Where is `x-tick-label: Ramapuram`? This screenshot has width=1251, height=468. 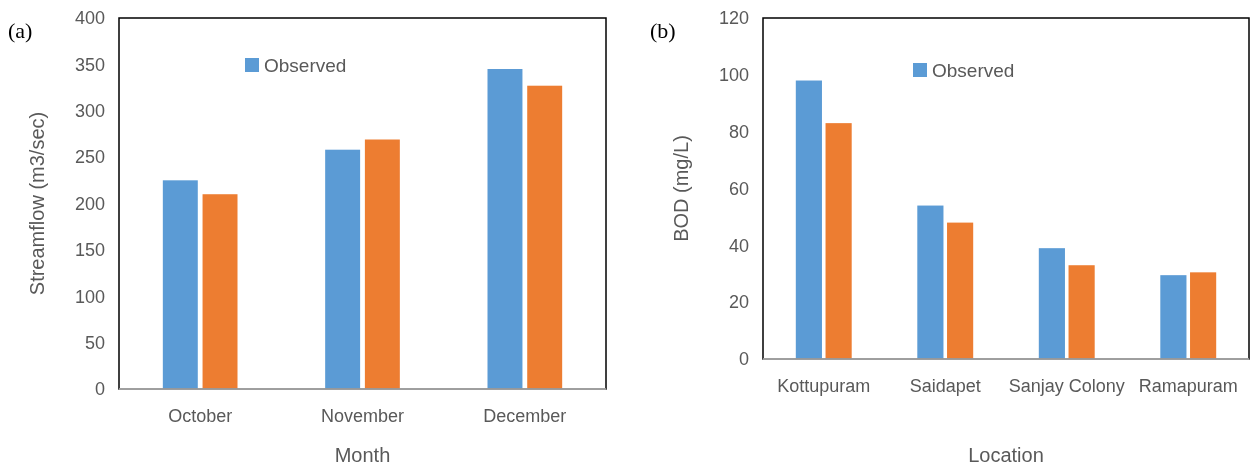 x-tick-label: Ramapuram is located at coordinates (1188, 386).